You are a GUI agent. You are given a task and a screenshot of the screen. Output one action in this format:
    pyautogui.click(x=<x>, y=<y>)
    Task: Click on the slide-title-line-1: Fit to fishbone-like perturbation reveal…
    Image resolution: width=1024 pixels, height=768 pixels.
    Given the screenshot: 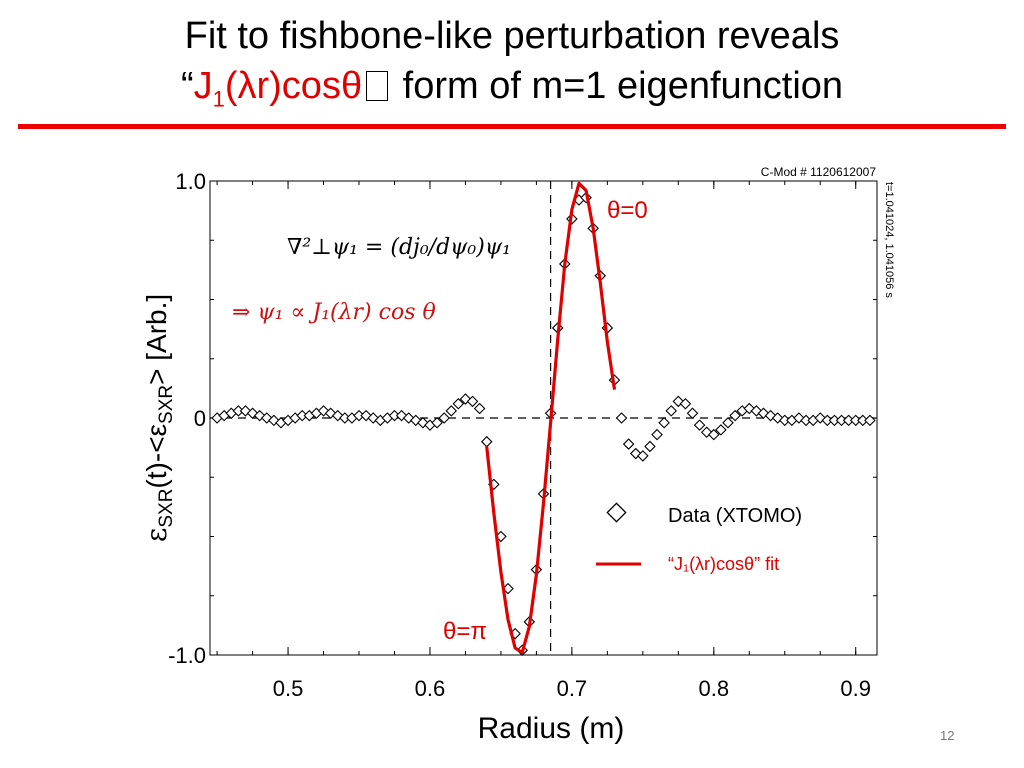 What is the action you would take?
    pyautogui.click(x=512, y=36)
    